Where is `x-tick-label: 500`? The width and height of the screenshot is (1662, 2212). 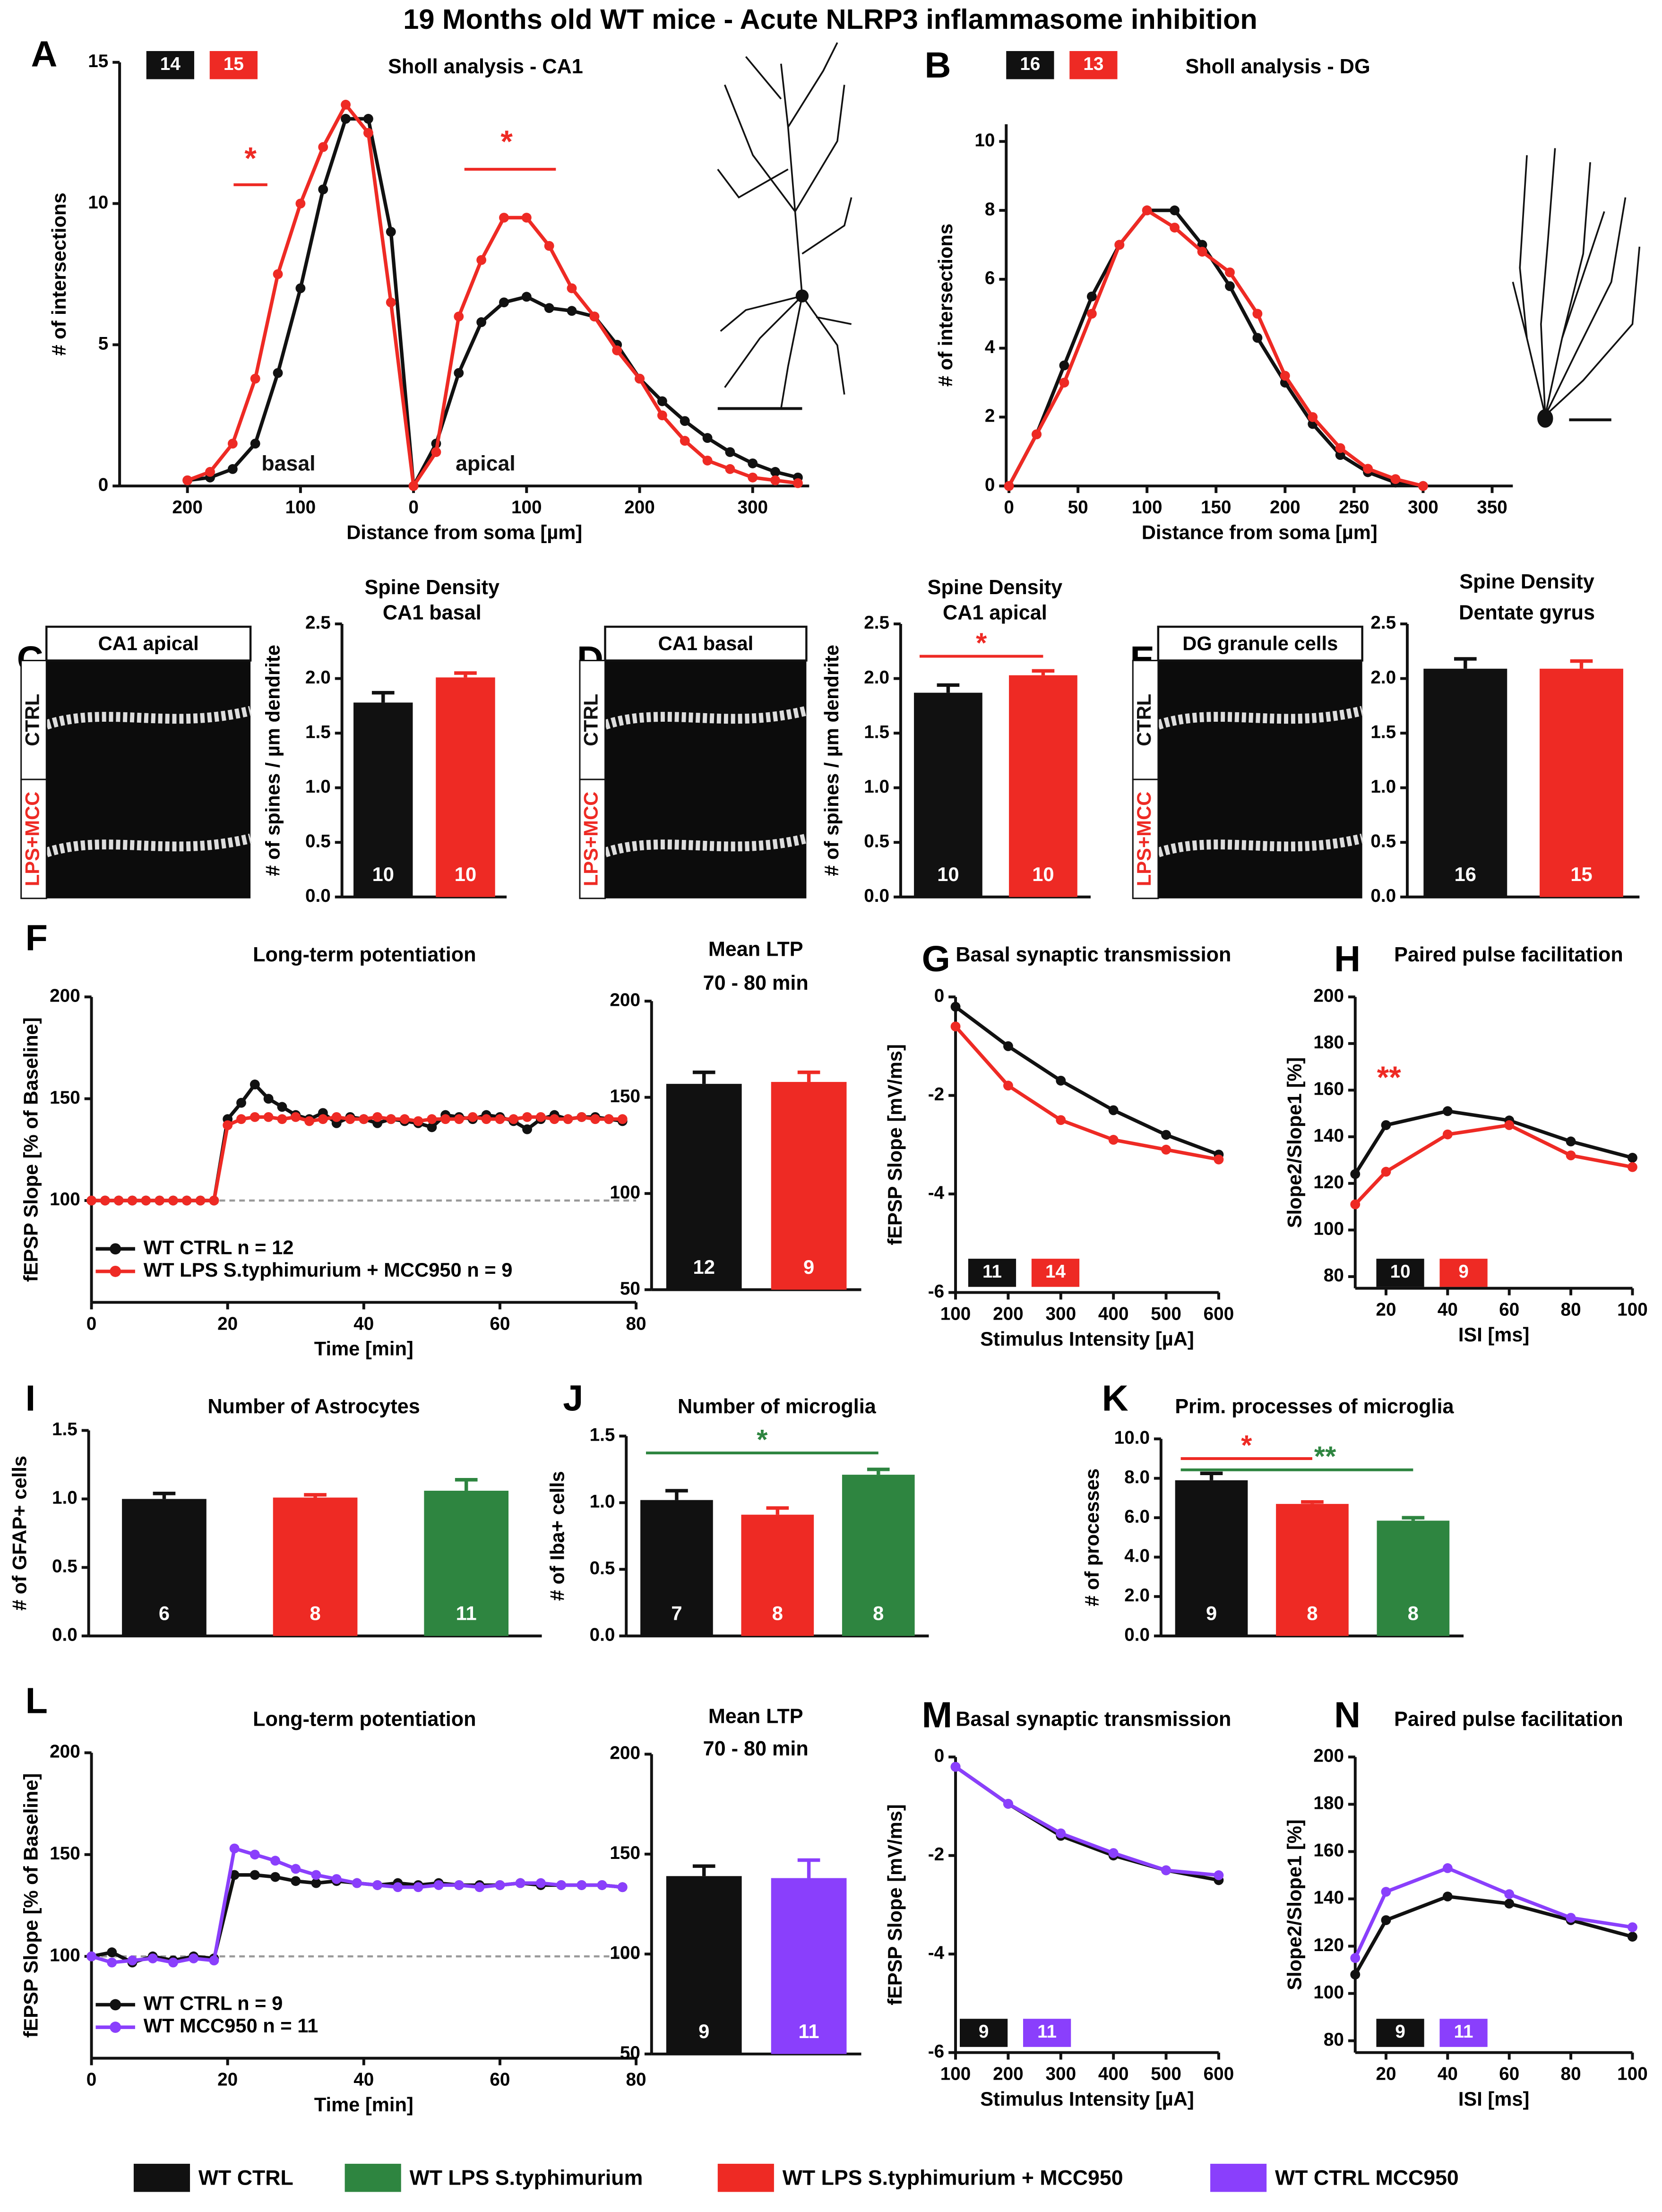
x-tick-label: 500 is located at coordinates (1166, 1314).